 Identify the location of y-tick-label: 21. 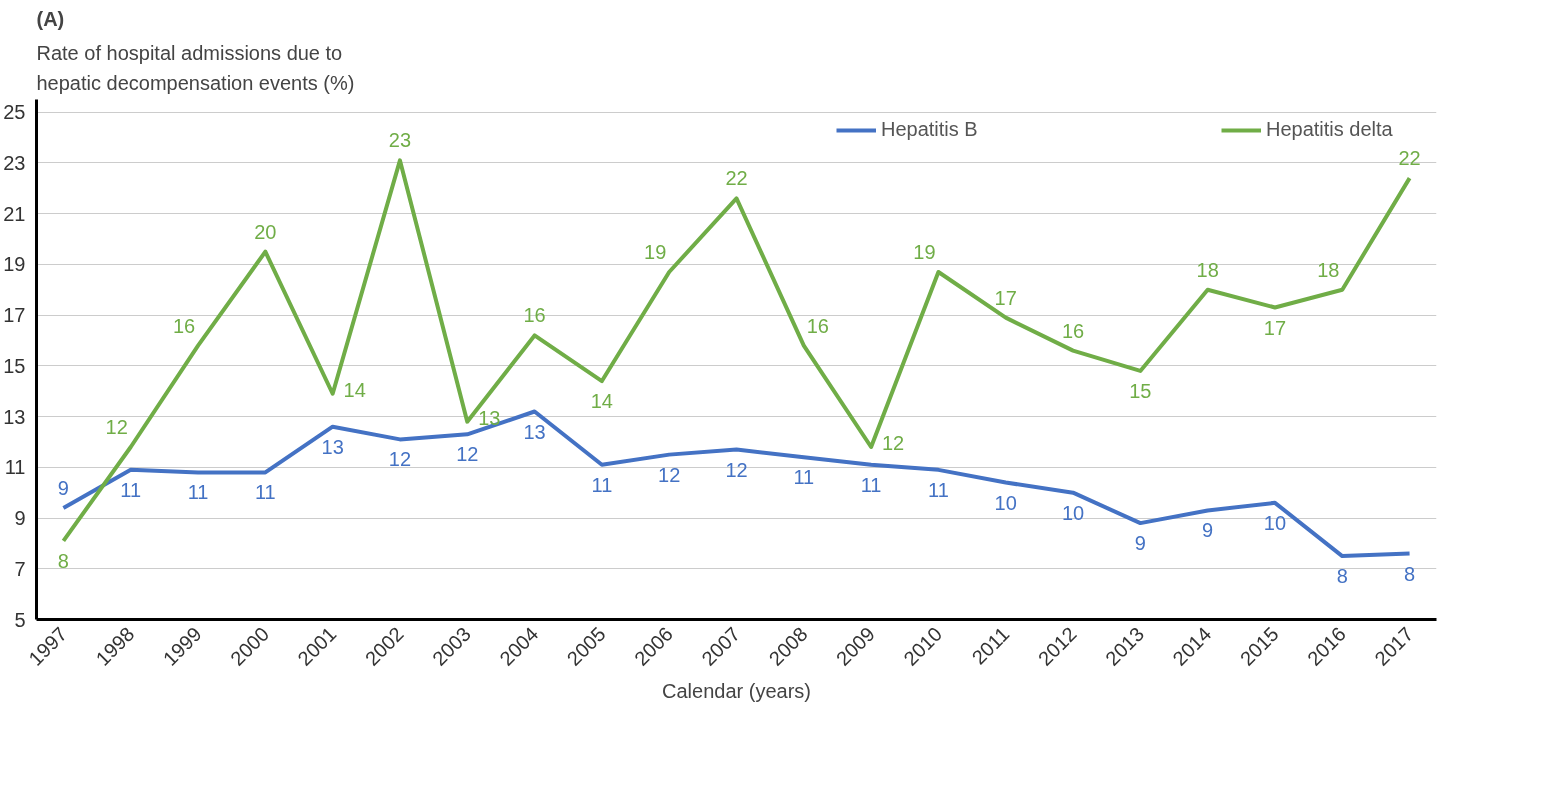
(14, 213).